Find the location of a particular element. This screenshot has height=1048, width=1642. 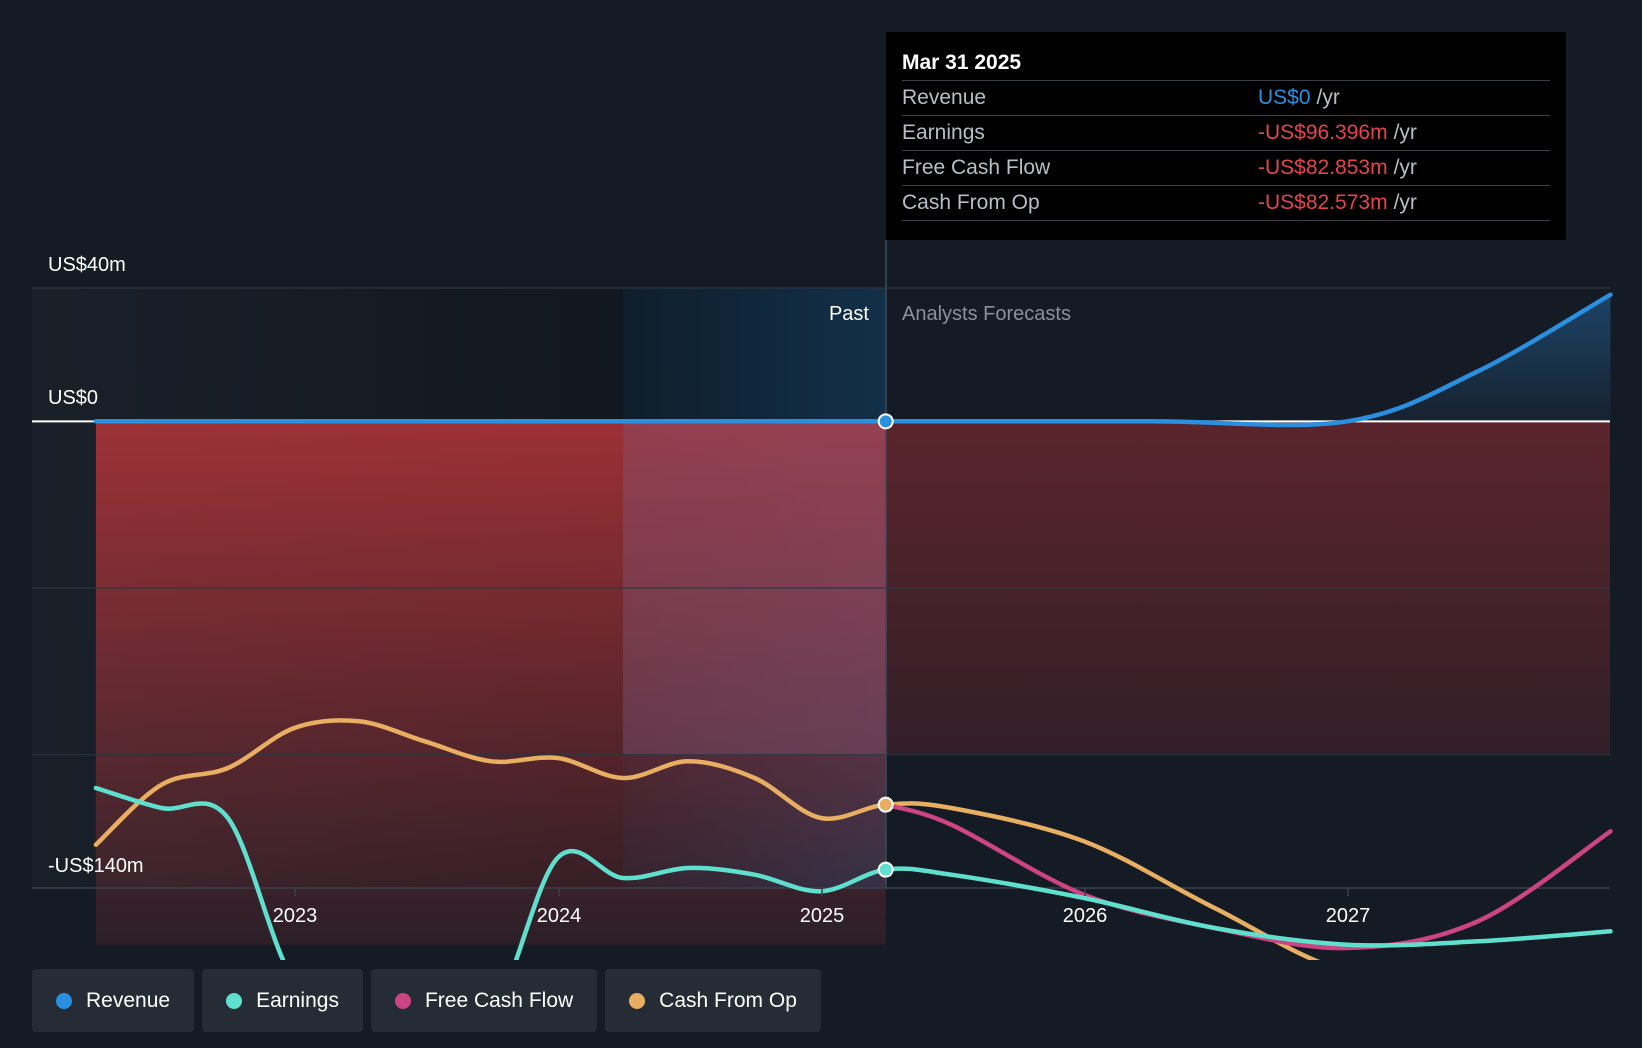

past-label: Past is located at coordinates (849, 314).